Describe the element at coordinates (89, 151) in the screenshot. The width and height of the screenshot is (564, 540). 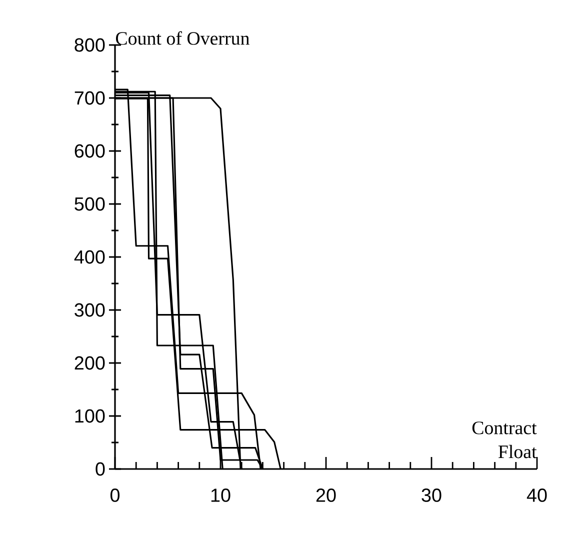
I see `y-tick-label: 600` at that location.